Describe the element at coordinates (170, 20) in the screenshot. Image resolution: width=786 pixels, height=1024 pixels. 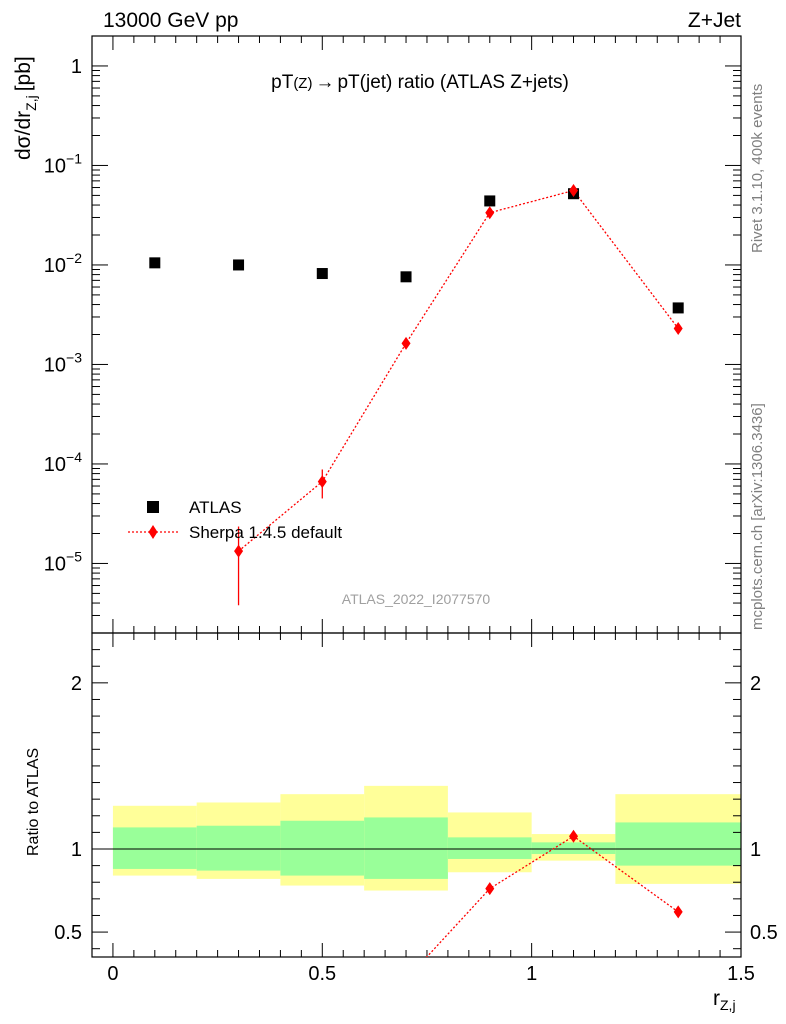
I see `energy-label: 13000 GeV pp` at that location.